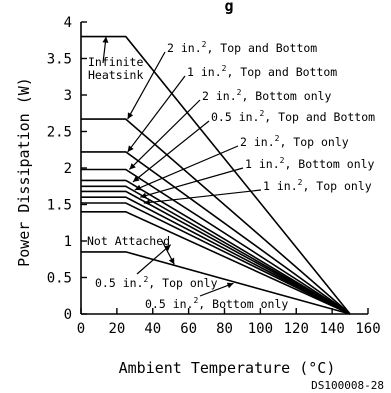  What do you see at coordinates (68, 96) in the screenshot?
I see `y-tick-label: 3` at bounding box center [68, 96].